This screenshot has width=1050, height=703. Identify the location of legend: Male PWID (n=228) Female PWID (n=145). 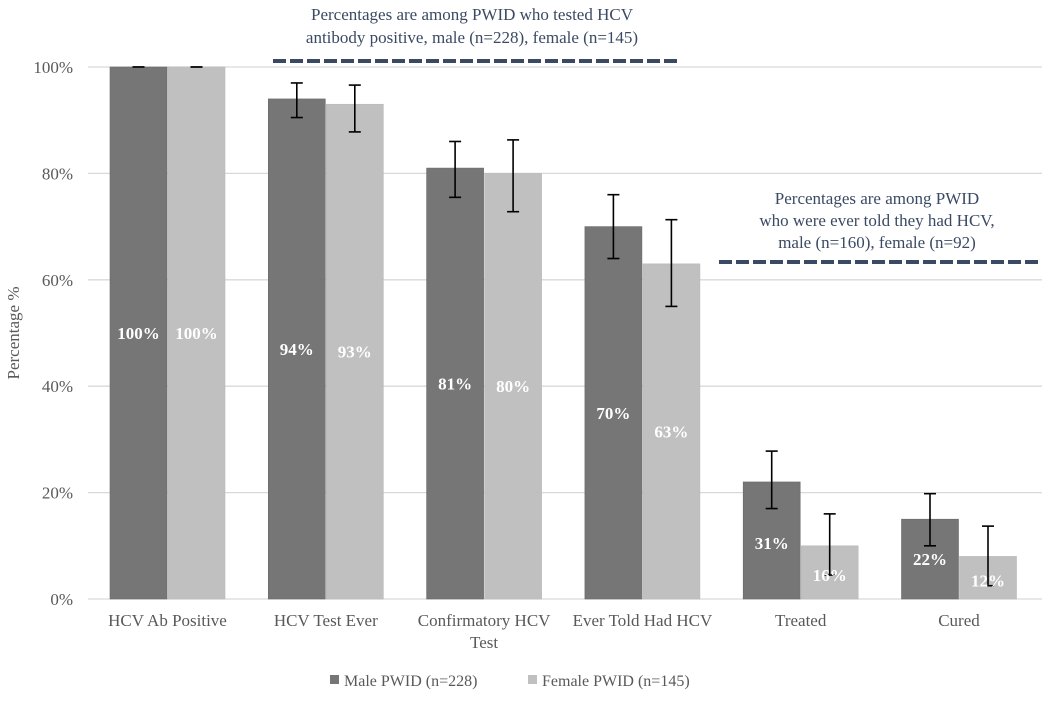
(510, 681).